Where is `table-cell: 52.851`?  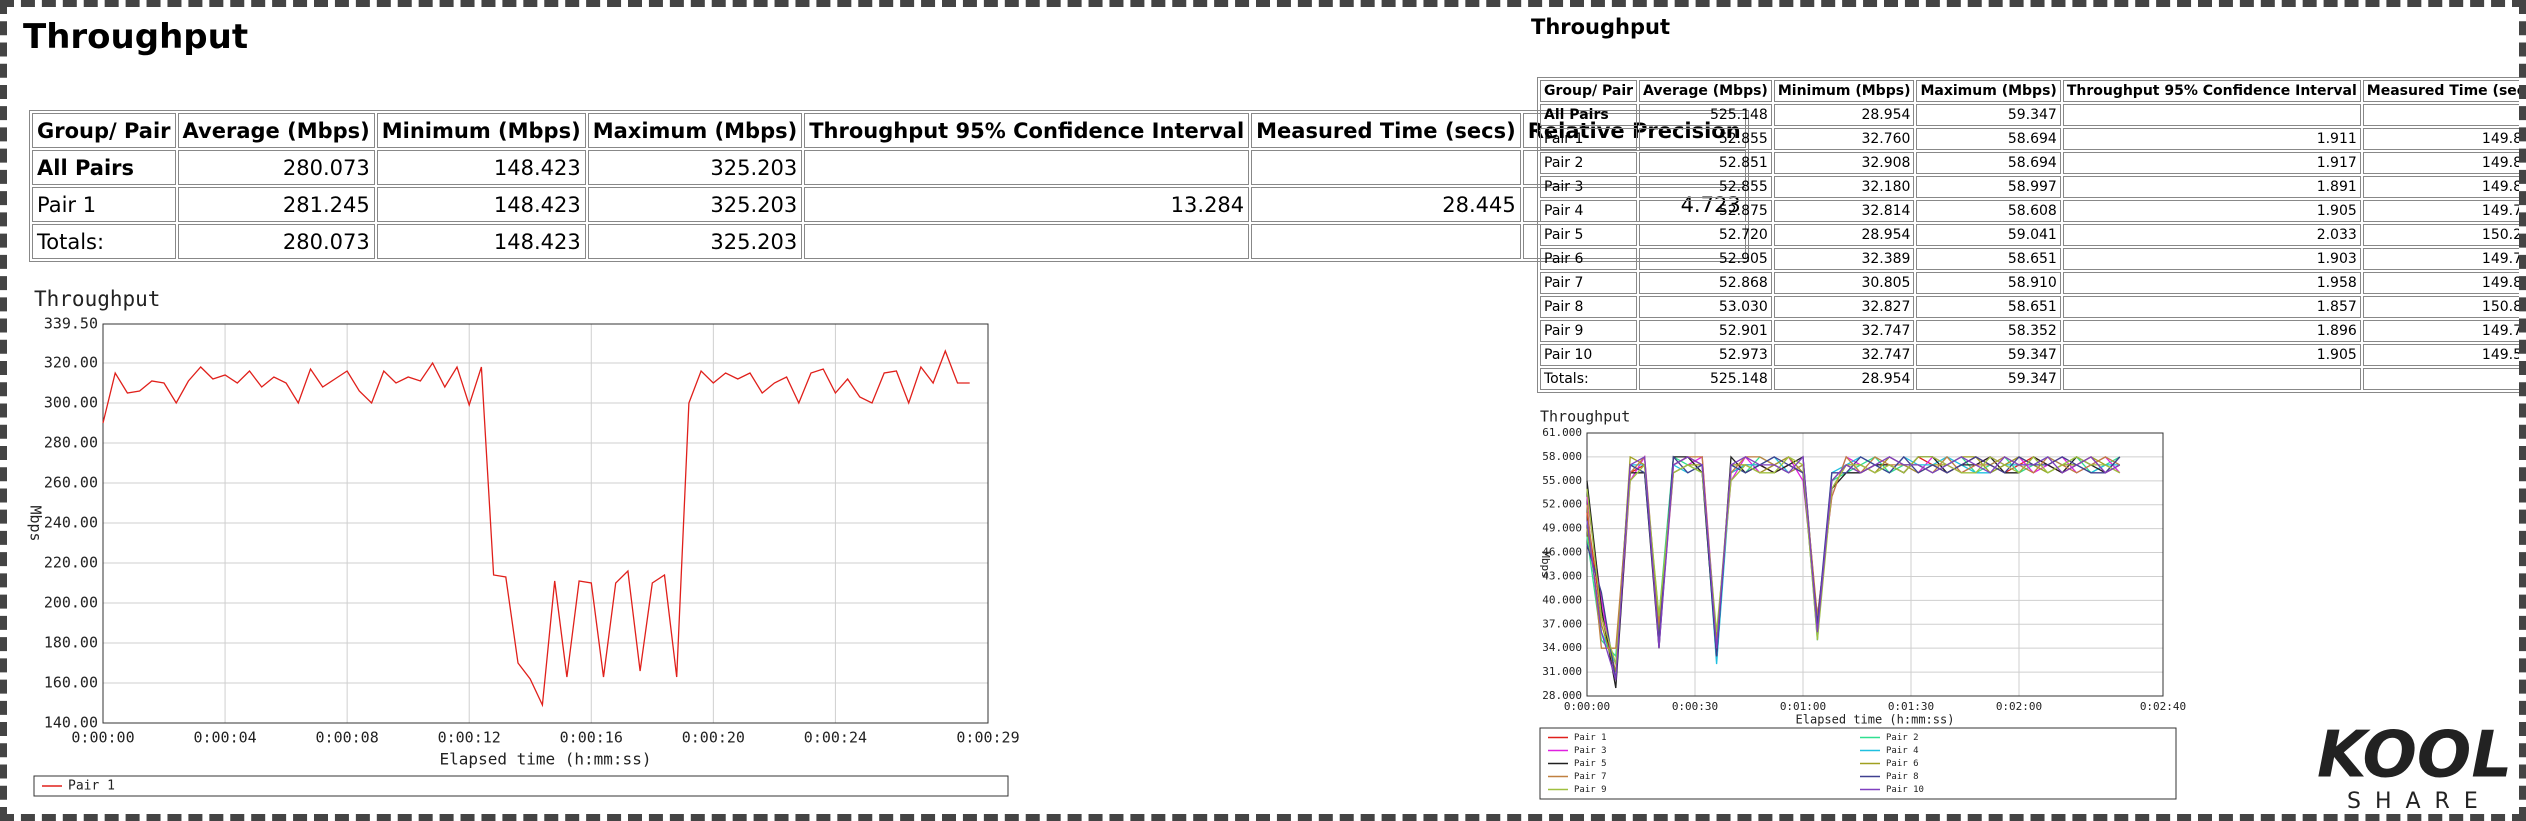
table-cell: 52.851 is located at coordinates (1705, 163).